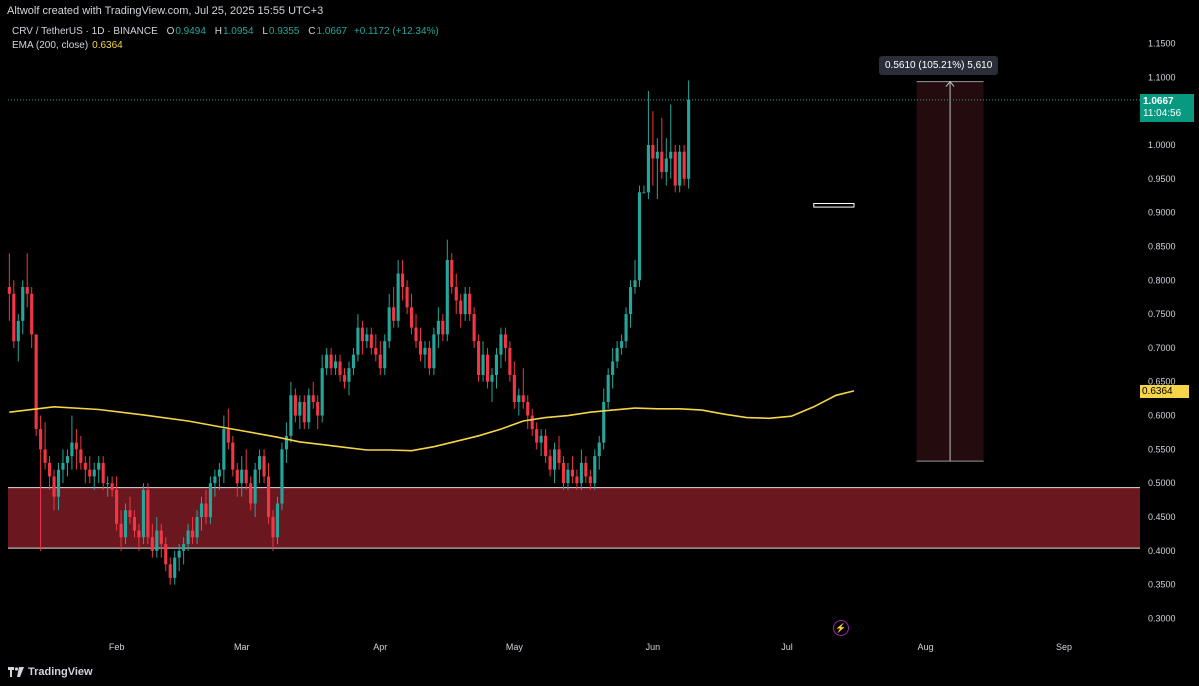 The image size is (1199, 686). What do you see at coordinates (117, 647) in the screenshot?
I see `x-tick-label: Feb` at bounding box center [117, 647].